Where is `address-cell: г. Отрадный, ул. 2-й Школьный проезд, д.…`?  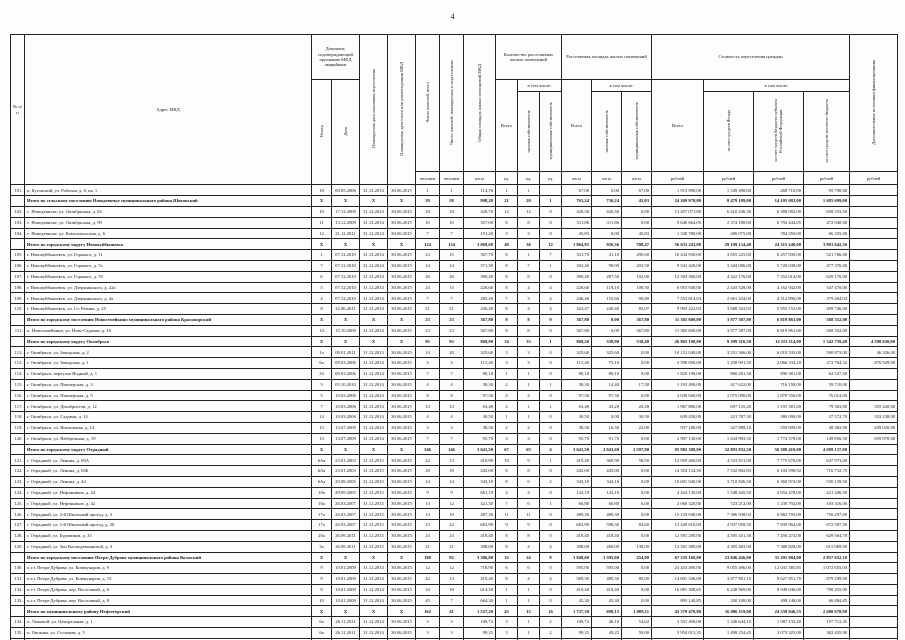 address-cell: г. Отрадный, ул. 2-й Школьный проезд, д.… is located at coordinates (168, 514).